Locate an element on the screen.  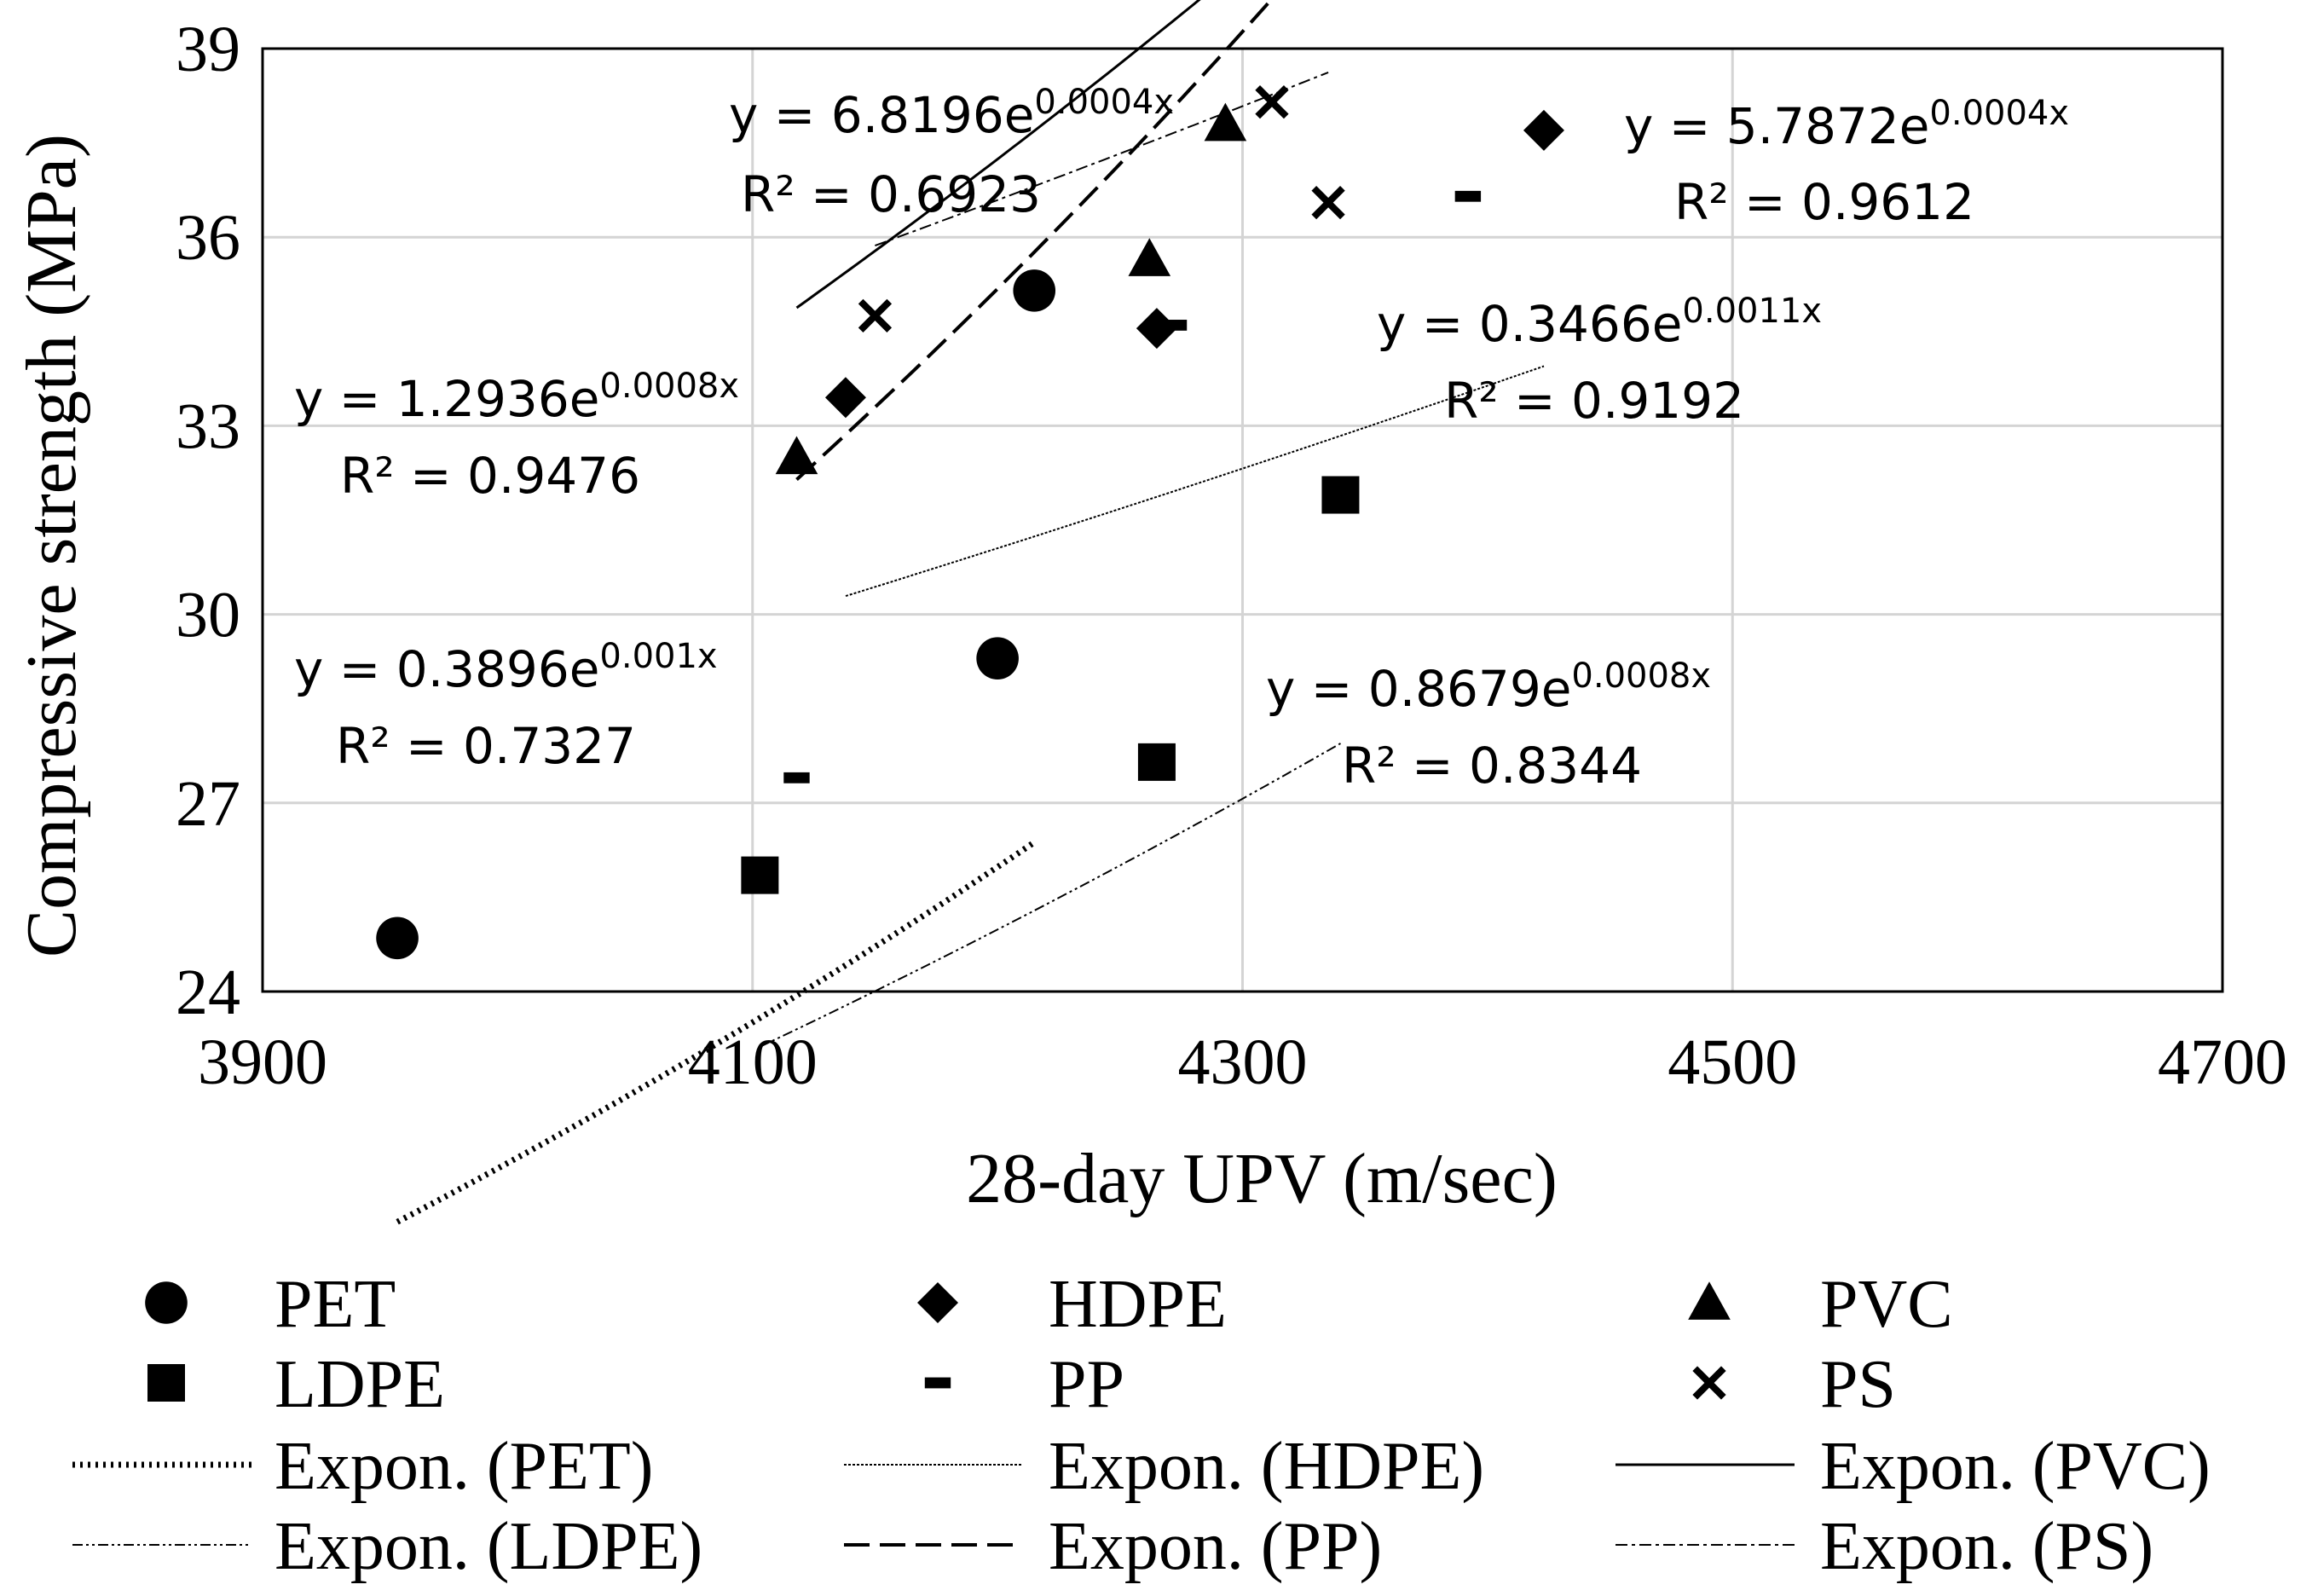
y-tick-label: 36 is located at coordinates (208, 238).